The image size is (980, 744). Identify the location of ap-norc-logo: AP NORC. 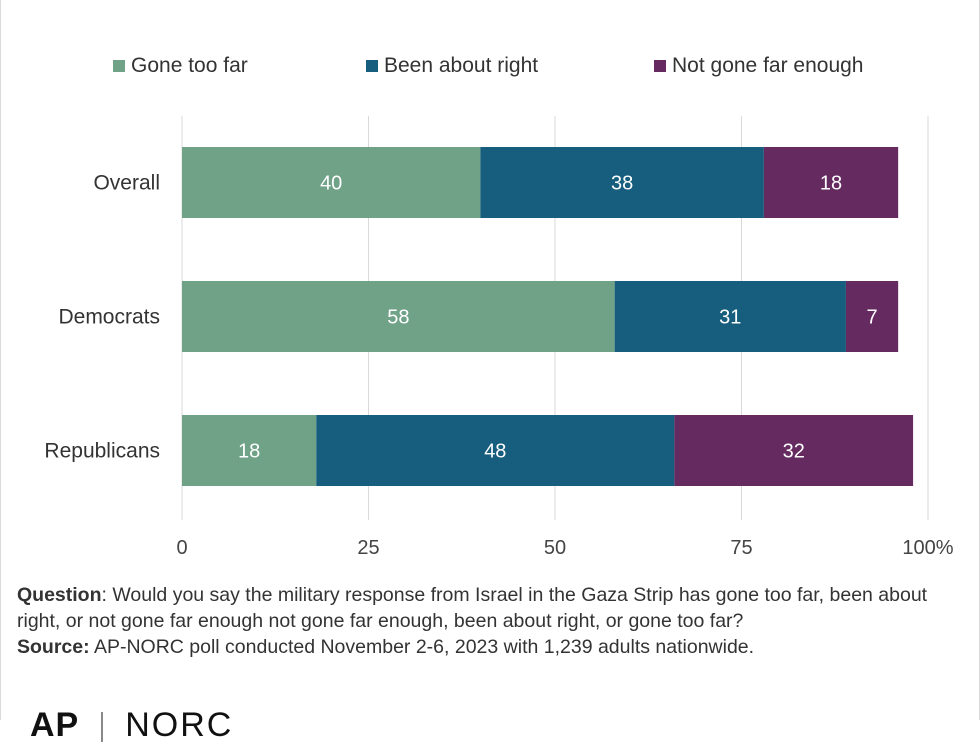
(131, 725).